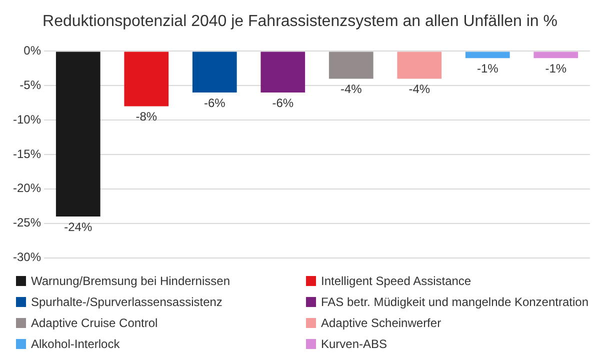  I want to click on legend-label: Spurhalte-/Spurverlassensassistenz, so click(126, 301).